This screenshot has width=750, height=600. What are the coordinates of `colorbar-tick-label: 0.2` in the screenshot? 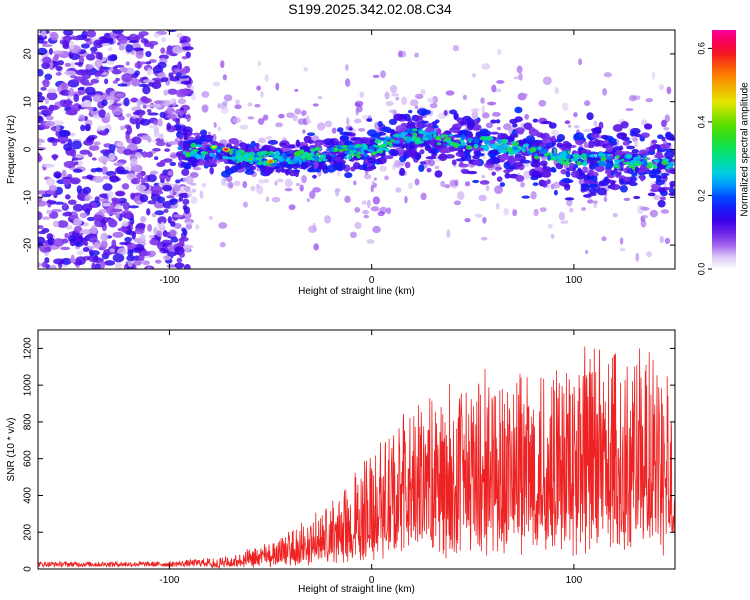 It's located at (701, 195).